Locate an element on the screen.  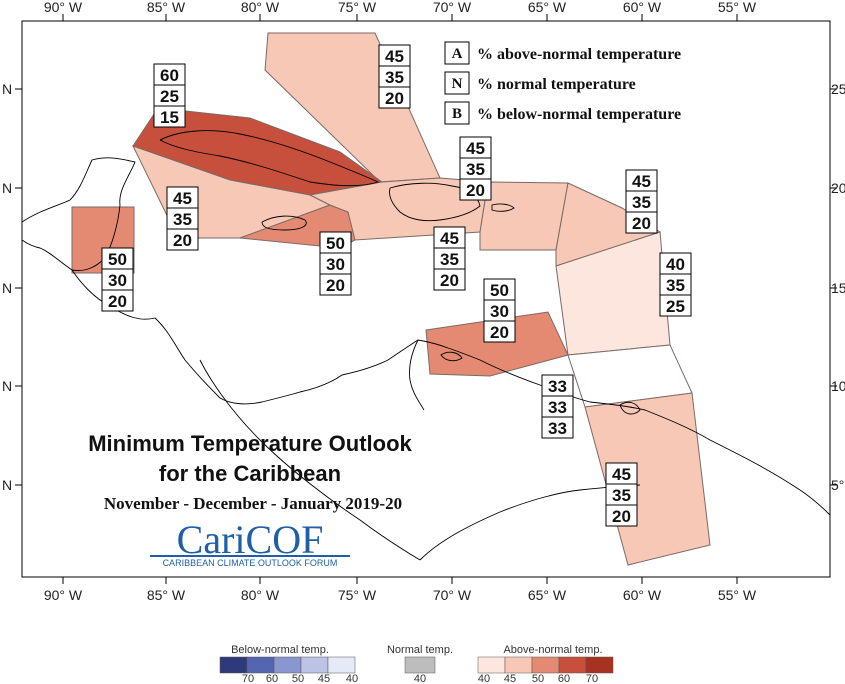
prob-above: 40 is located at coordinates (675, 264).